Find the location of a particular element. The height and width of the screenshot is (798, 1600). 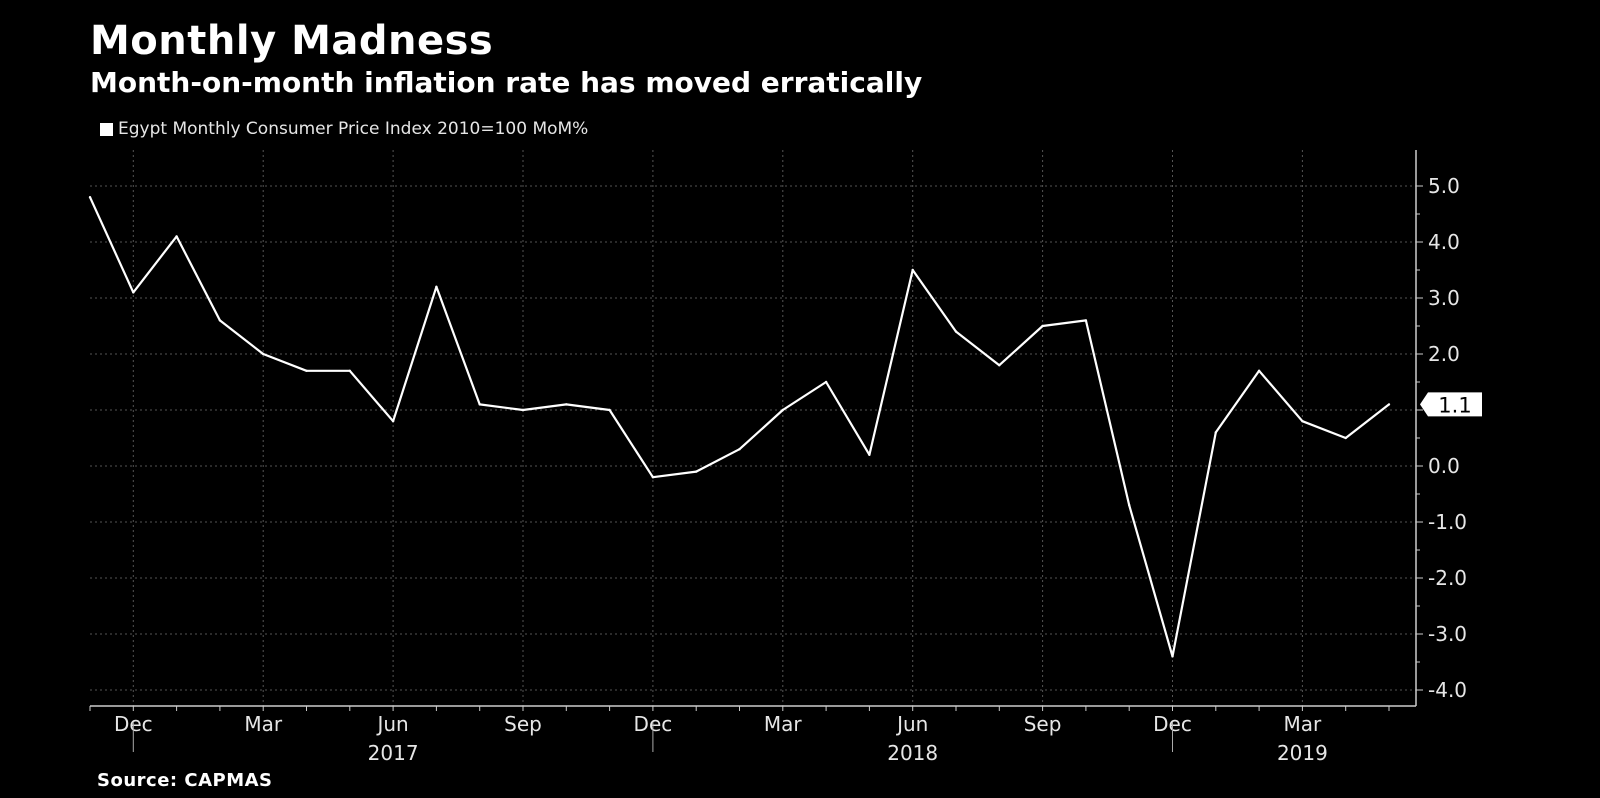

y-tick-label: 0.0 is located at coordinates (1444, 466).